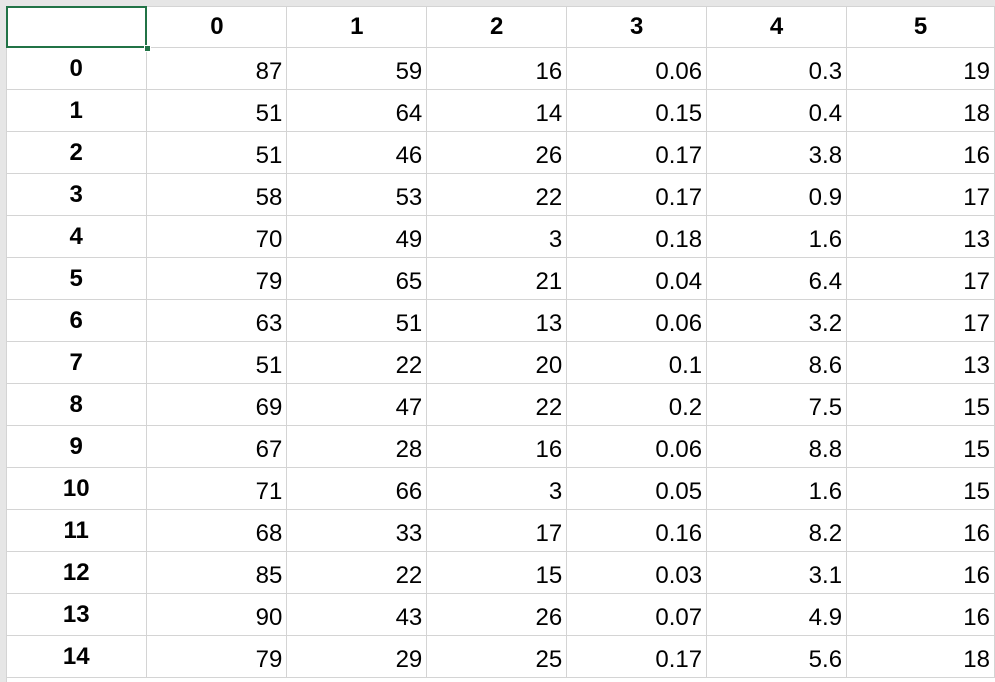 This screenshot has height=682, width=995. Describe the element at coordinates (357, 488) in the screenshot. I see `cell: 66` at that location.